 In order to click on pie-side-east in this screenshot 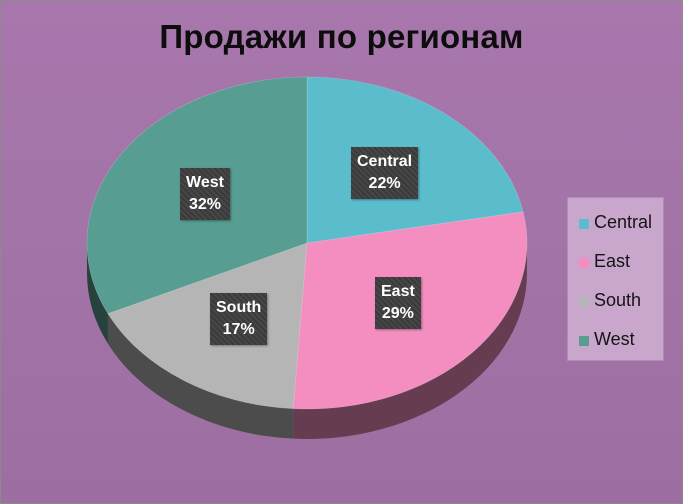, I will do `click(410, 341)`.